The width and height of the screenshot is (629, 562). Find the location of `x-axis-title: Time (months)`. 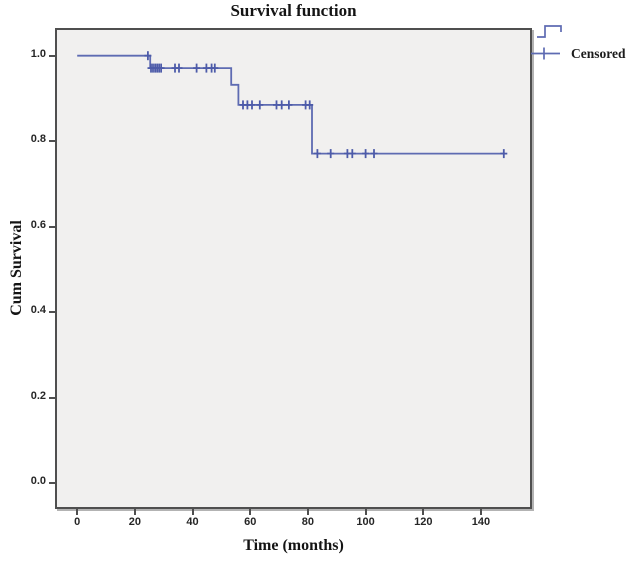

x-axis-title: Time (months) is located at coordinates (293, 545).